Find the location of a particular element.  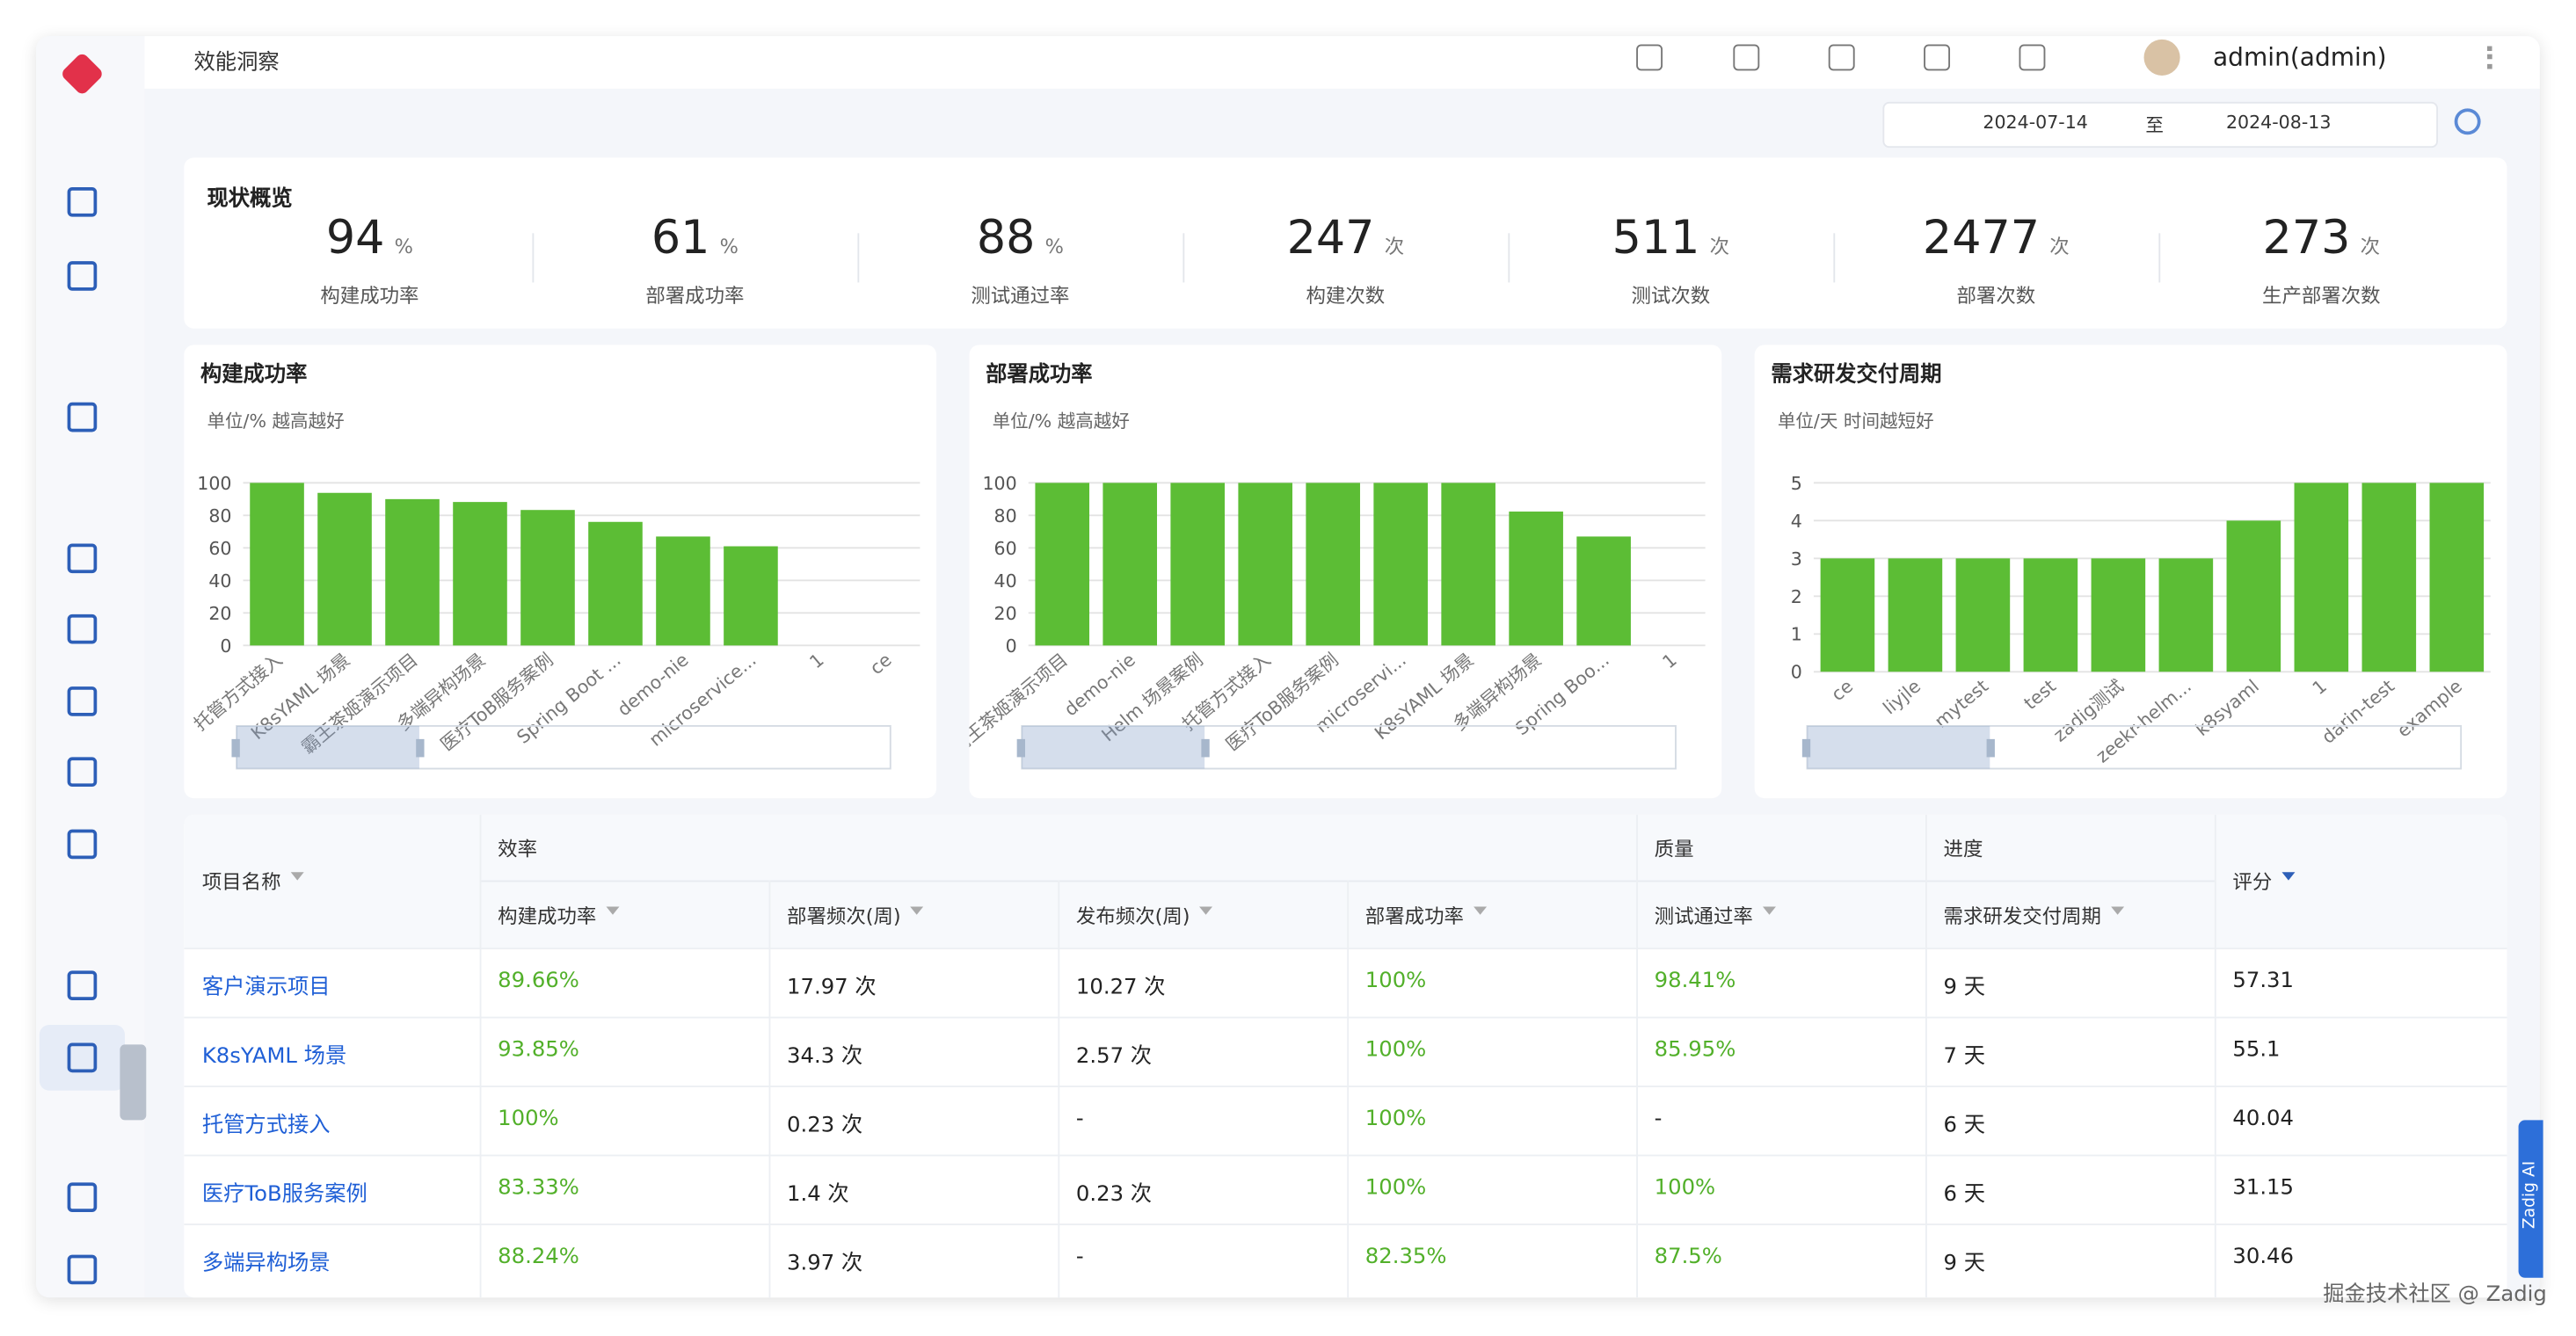

table-cell: 31.15 is located at coordinates (2263, 1188).